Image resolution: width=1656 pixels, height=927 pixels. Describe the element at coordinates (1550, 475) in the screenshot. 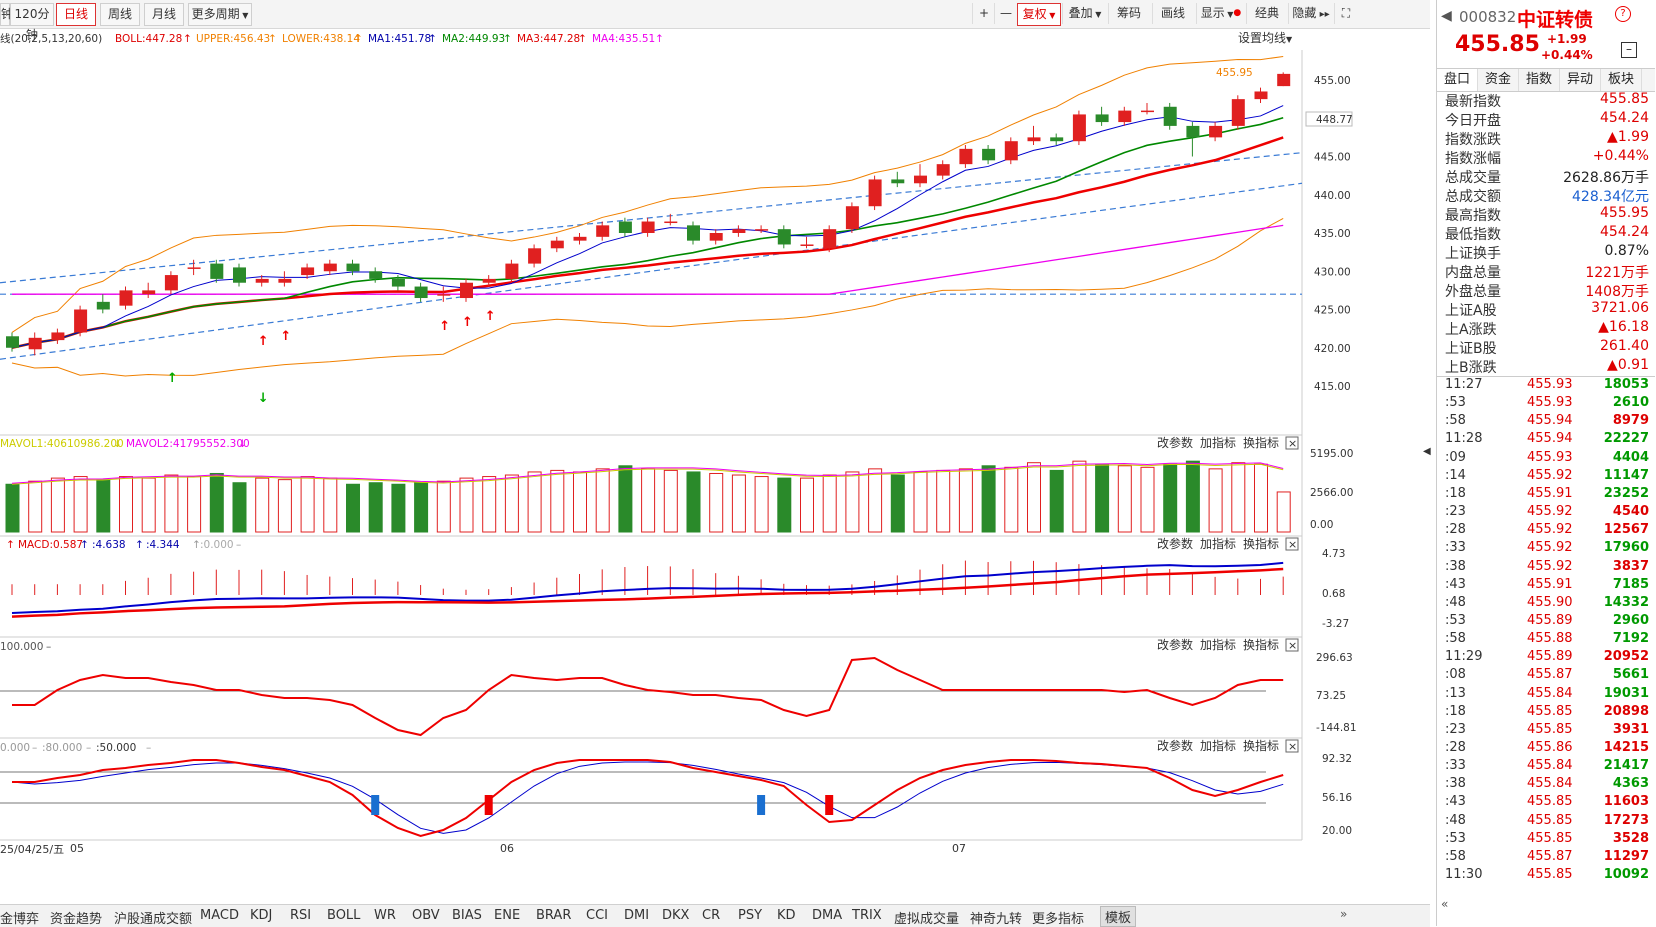

I see `tick-price: 455.92` at that location.